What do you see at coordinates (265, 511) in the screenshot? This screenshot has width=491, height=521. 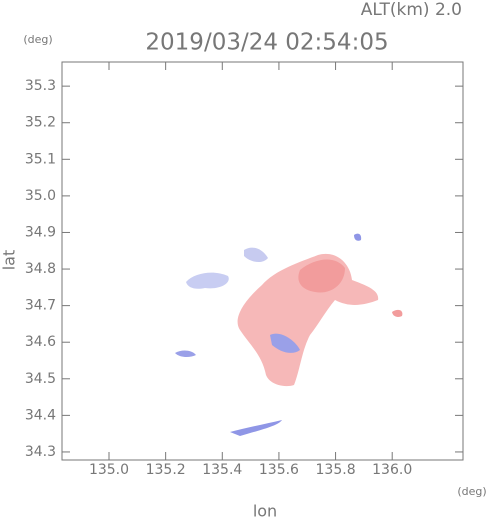 I see `x-axis-label: lon` at bounding box center [265, 511].